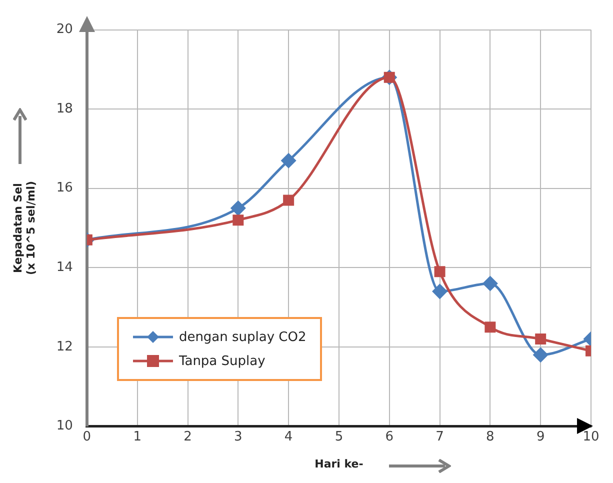 The image size is (613, 483). Describe the element at coordinates (238, 436) in the screenshot. I see `x-tick-label: 3` at that location.